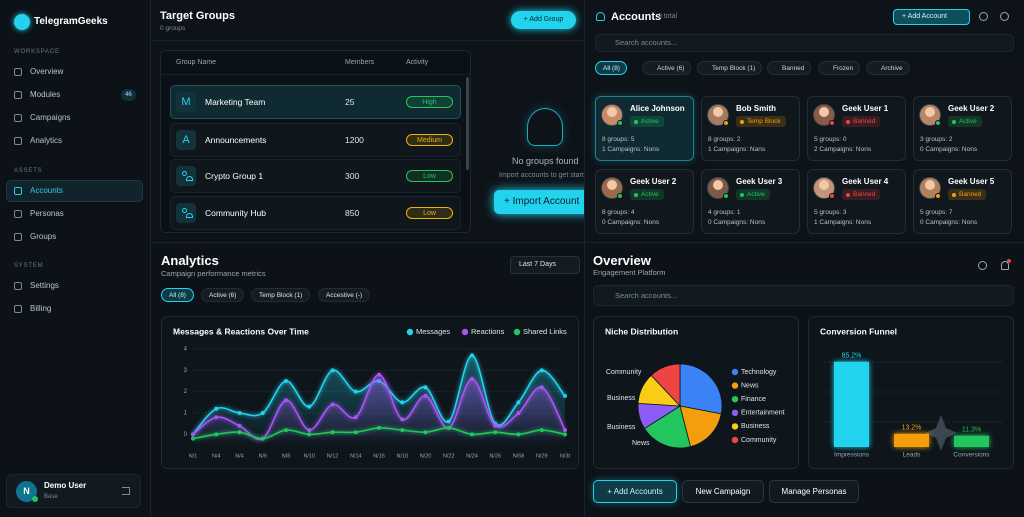 The height and width of the screenshot is (517, 1024). Describe the element at coordinates (635, 491) in the screenshot. I see `action-button: + Add Accounts` at that location.